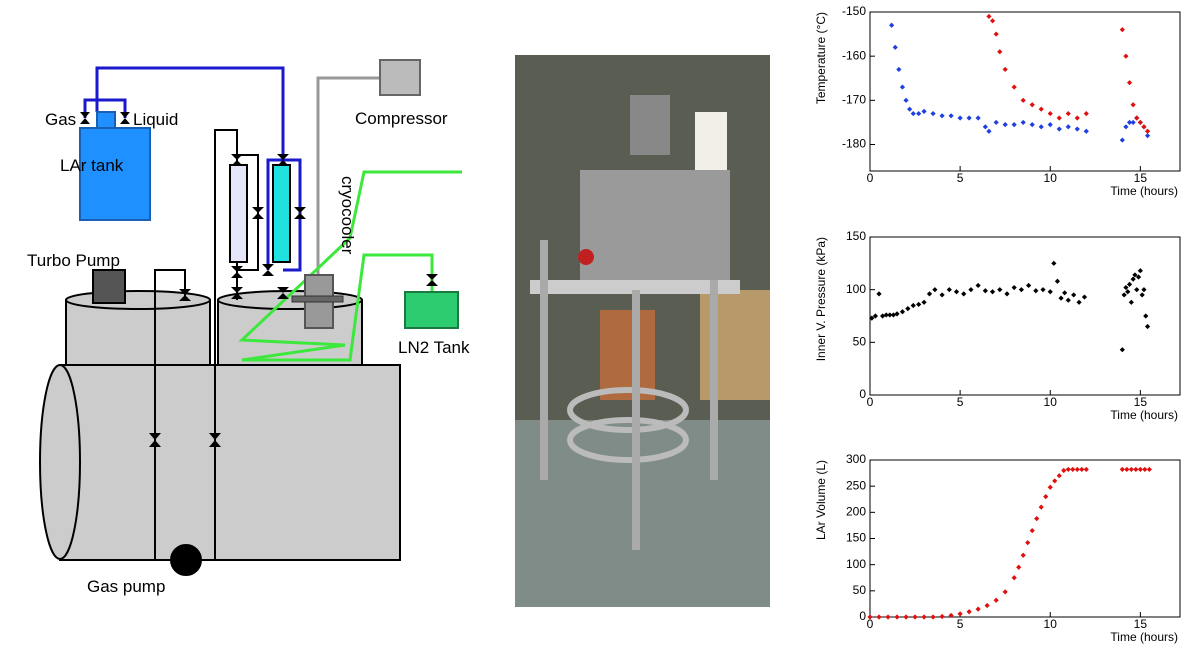 Image resolution: width=1189 pixels, height=652 pixels. What do you see at coordinates (1025, 316) in the screenshot?
I see `plot-frame` at bounding box center [1025, 316].